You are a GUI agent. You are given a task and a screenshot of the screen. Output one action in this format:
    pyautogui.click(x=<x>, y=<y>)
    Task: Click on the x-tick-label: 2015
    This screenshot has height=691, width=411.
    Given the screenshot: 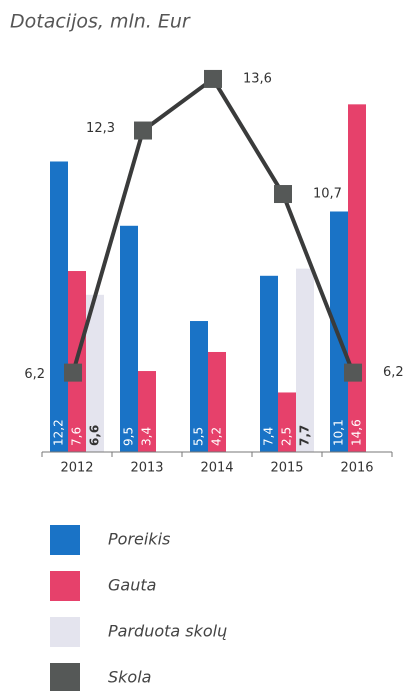 What is the action you would take?
    pyautogui.click(x=286, y=468)
    